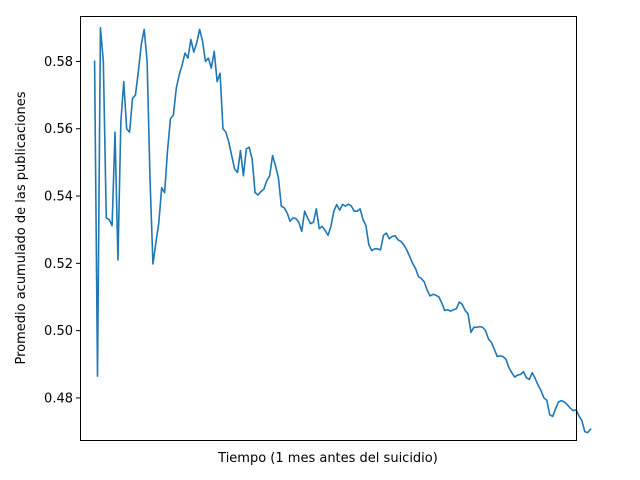 Image resolution: width=640 pixels, height=480 pixels. Describe the element at coordinates (327, 458) in the screenshot. I see `x-axis-label: Tiempo (1 mes antes del suicidio)` at that location.